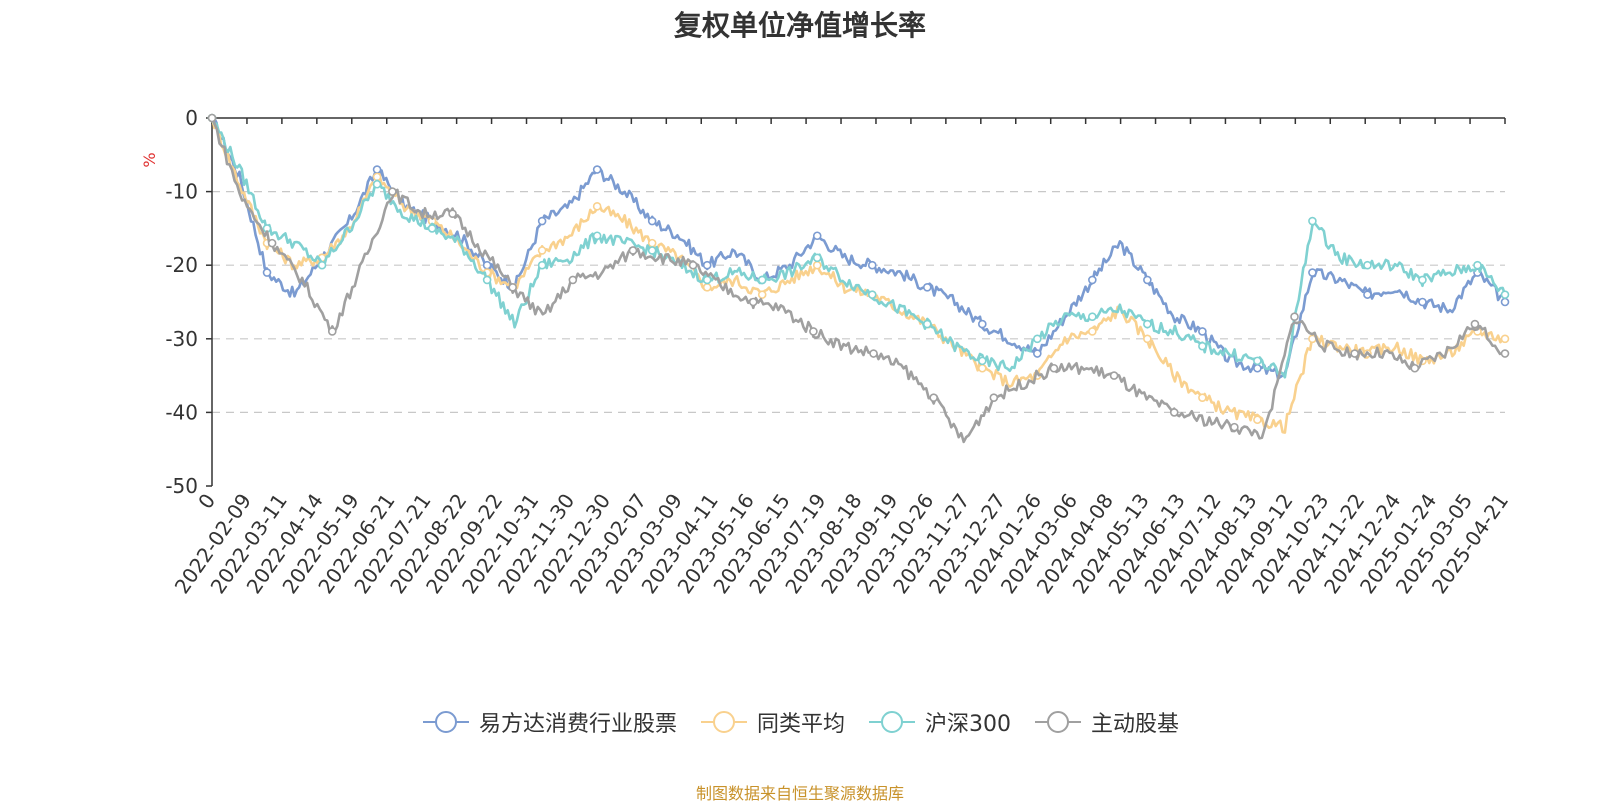 The height and width of the screenshot is (804, 1600). Describe the element at coordinates (181, 265) in the screenshot. I see `y-tick-label: -20` at that location.